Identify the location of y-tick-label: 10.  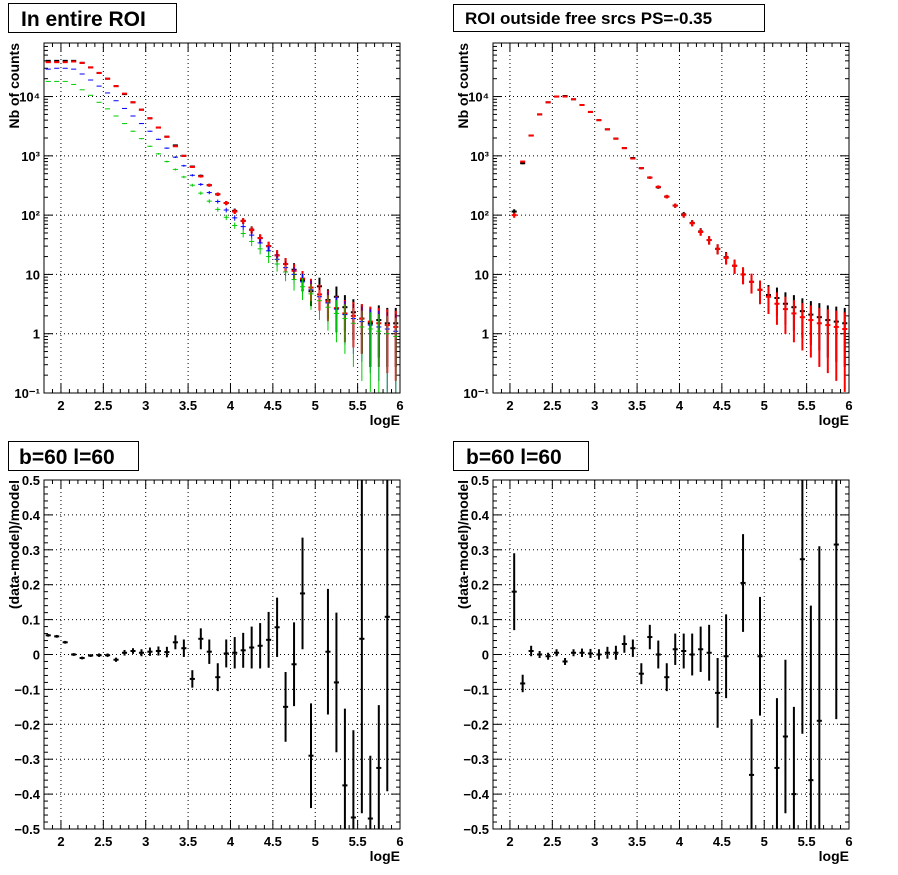
(33, 274).